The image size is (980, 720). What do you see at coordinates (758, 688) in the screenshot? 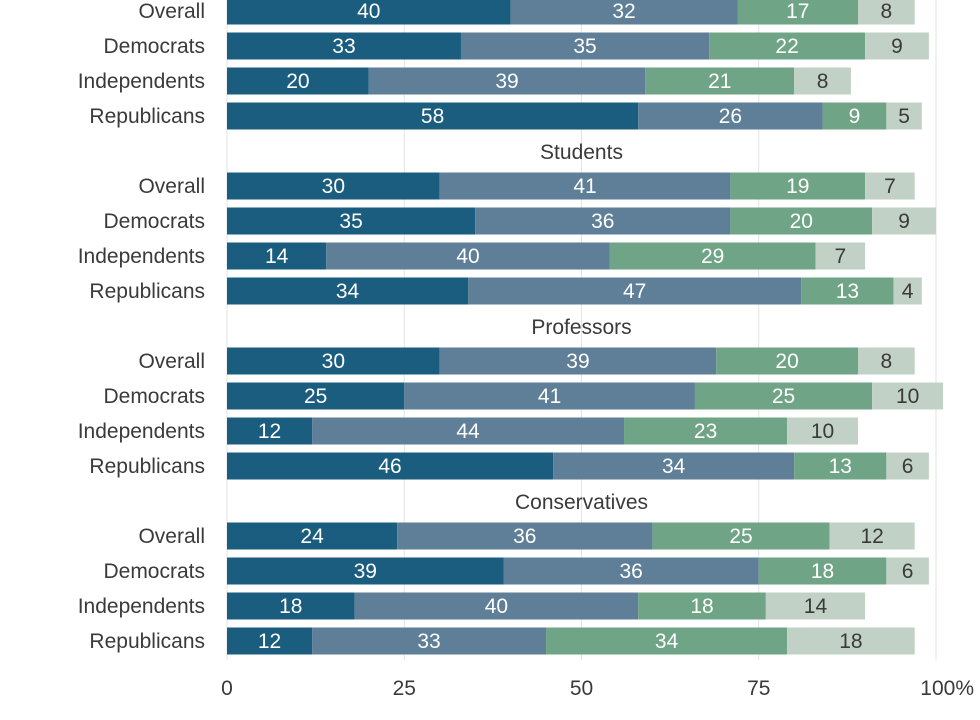
I see `x-tick-label: 75` at bounding box center [758, 688].